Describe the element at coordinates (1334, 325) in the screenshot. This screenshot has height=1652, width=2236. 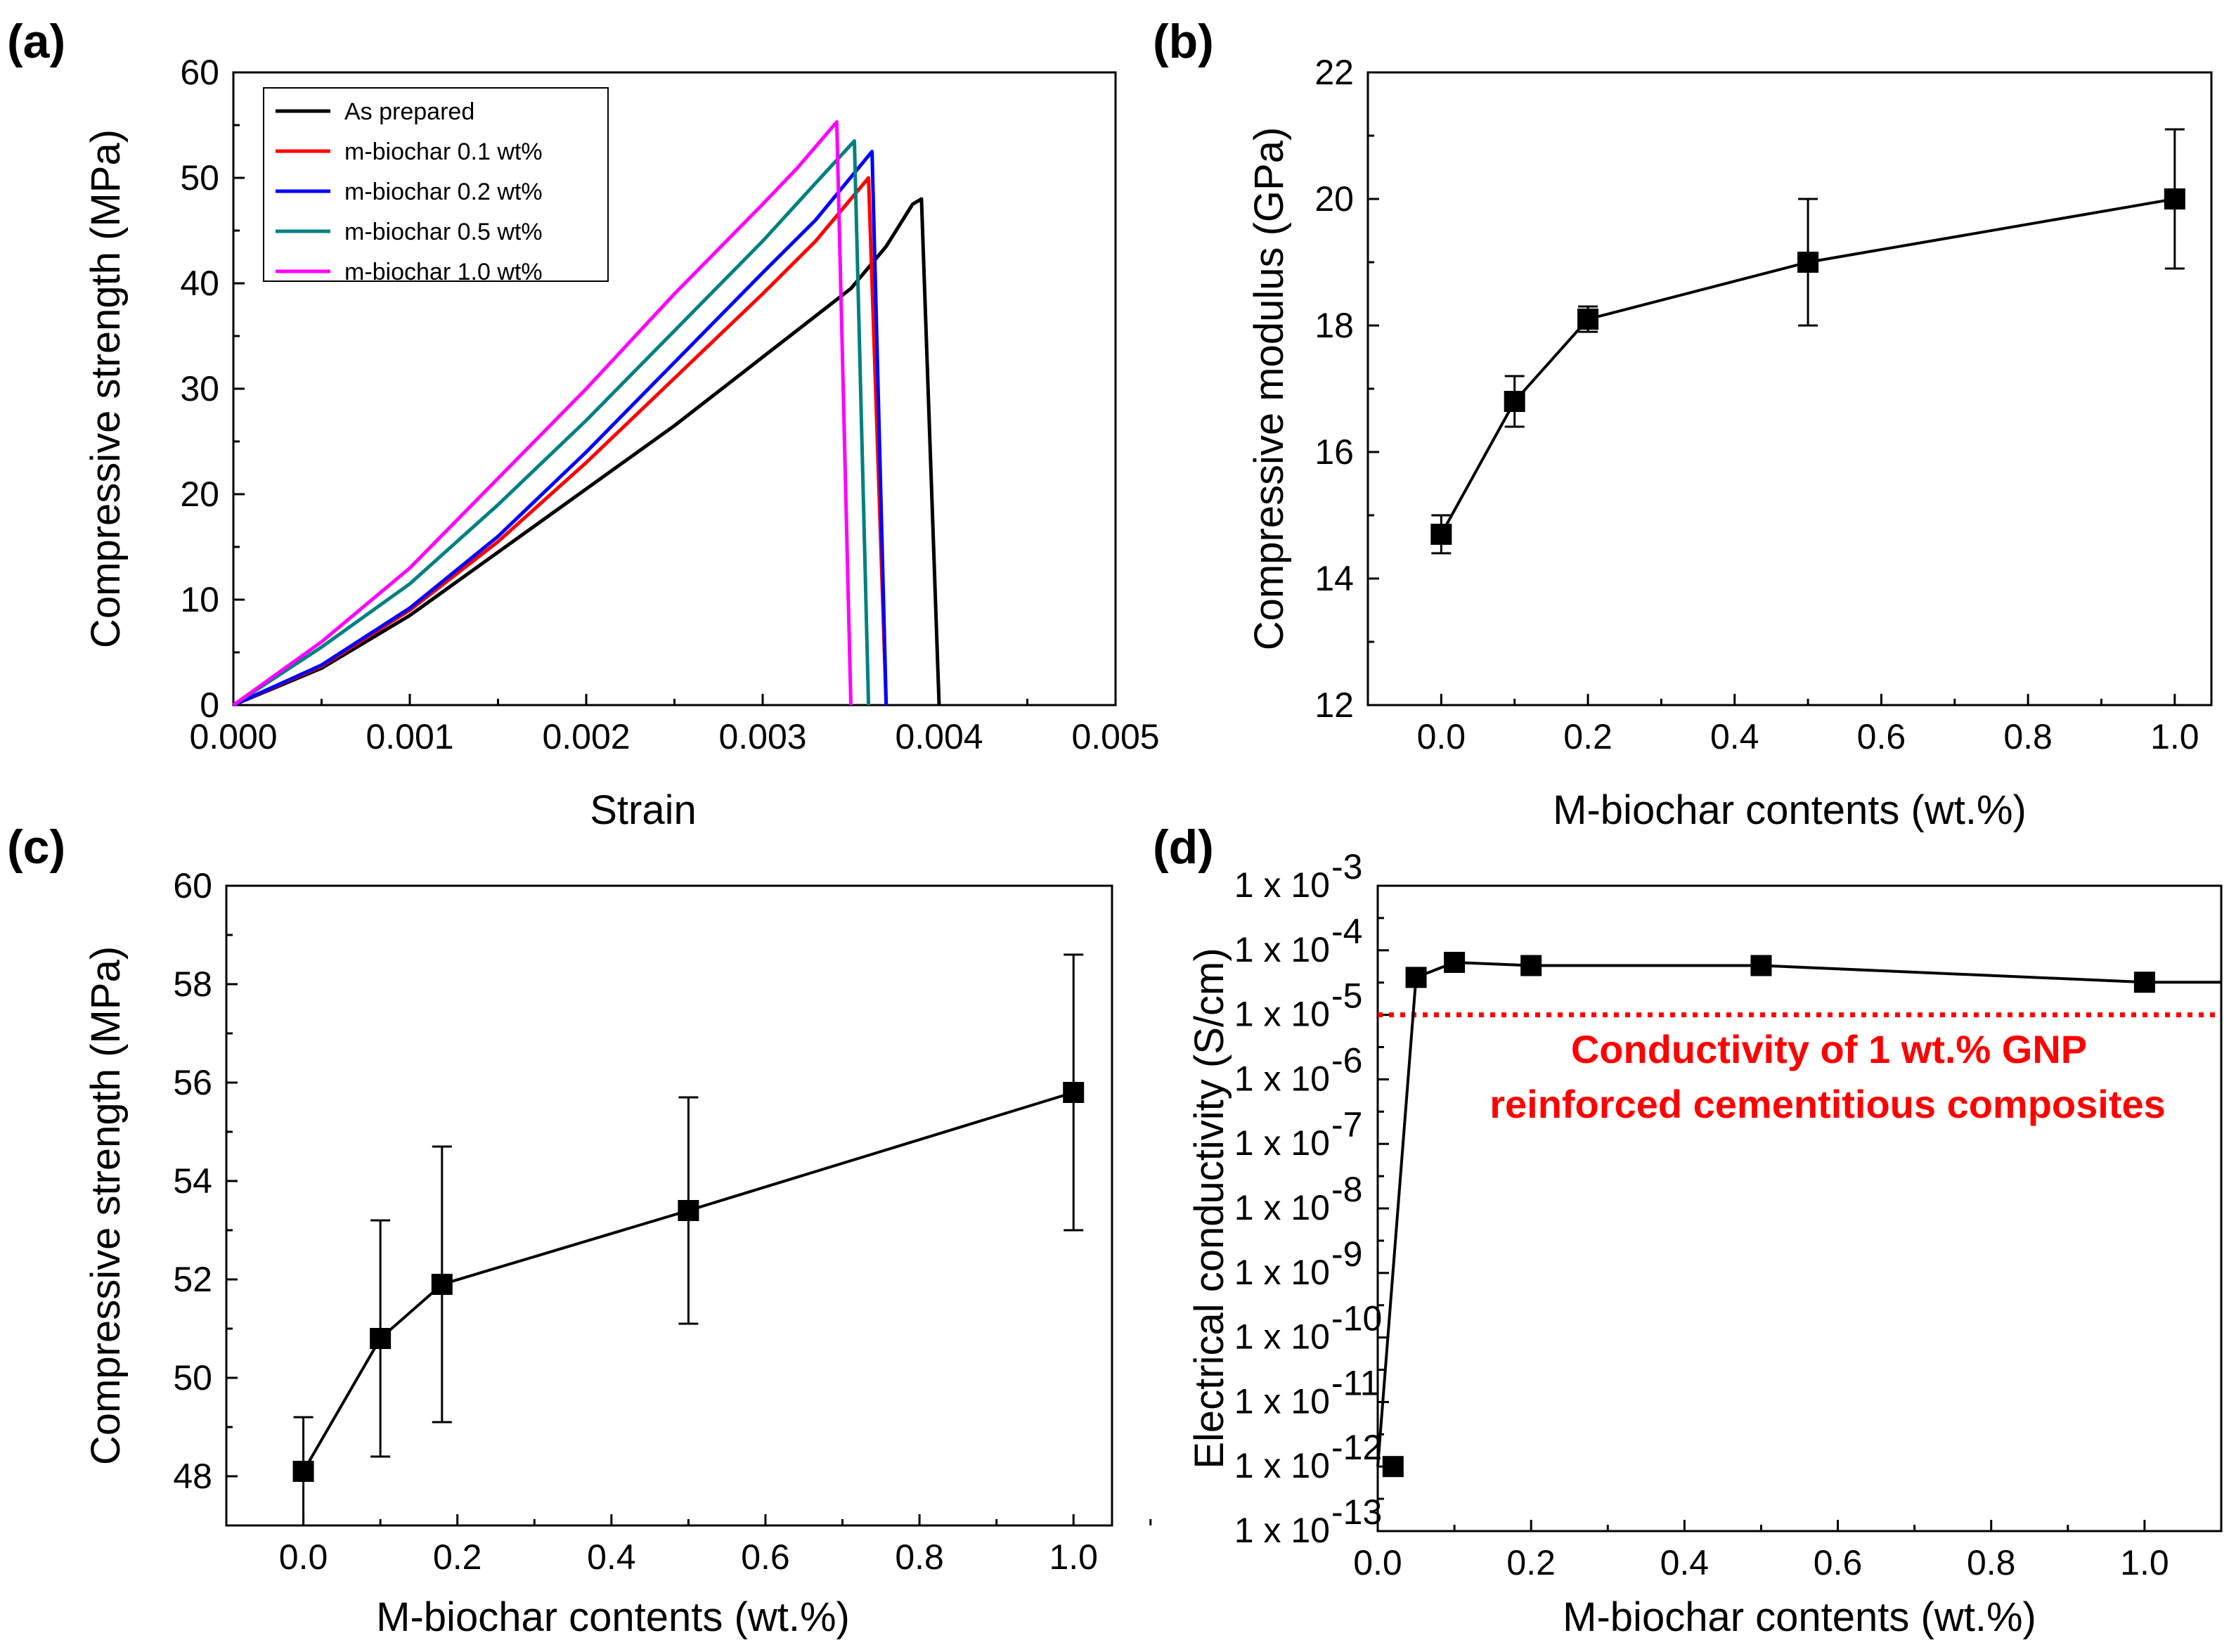
I see `y-tick-label: 18` at that location.